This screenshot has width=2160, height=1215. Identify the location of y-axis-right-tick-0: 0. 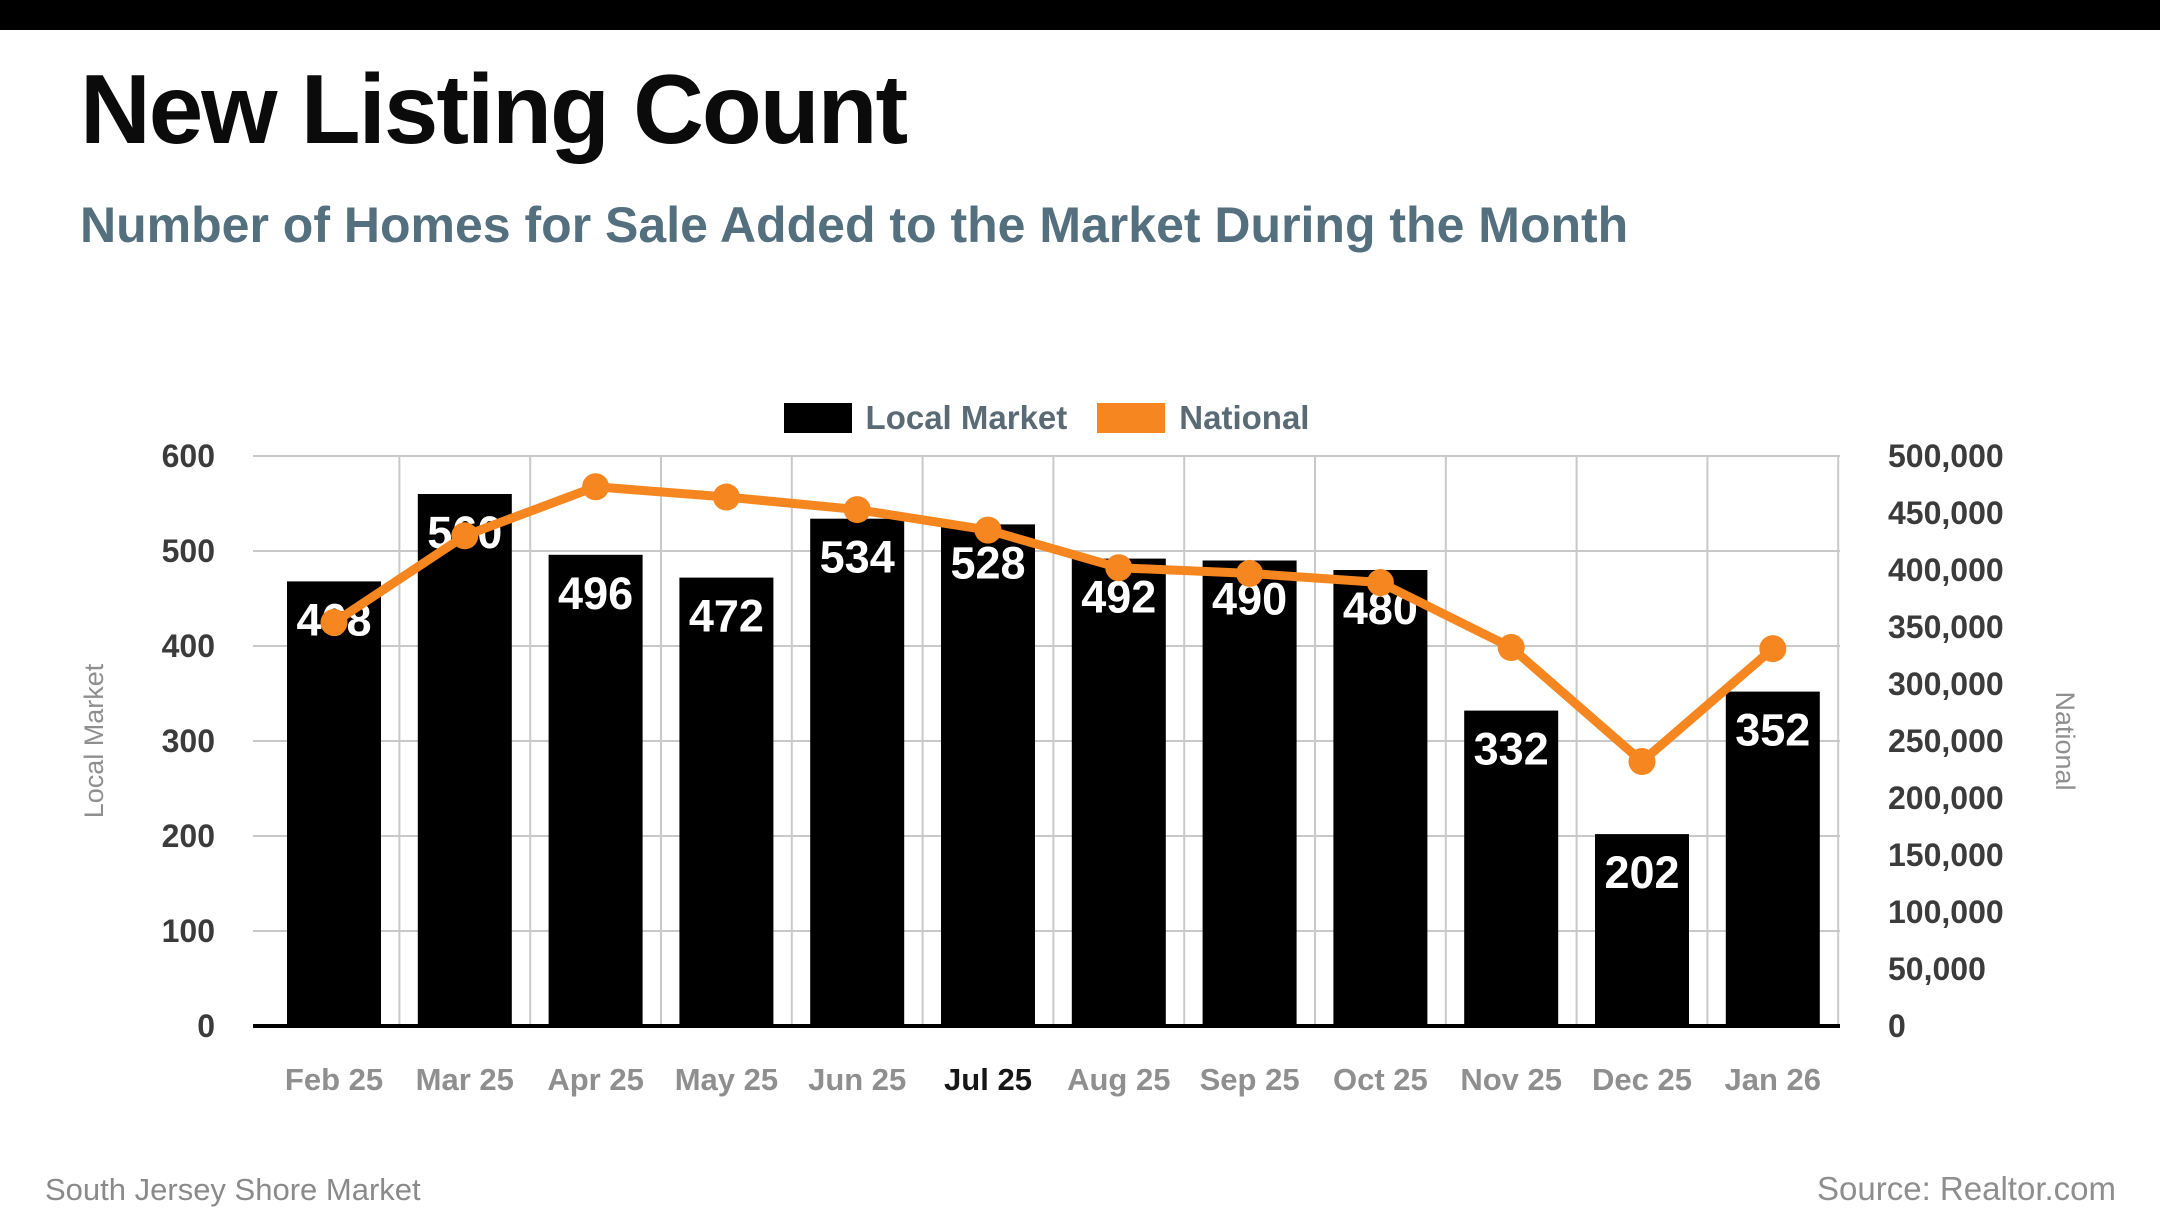
(1897, 1026).